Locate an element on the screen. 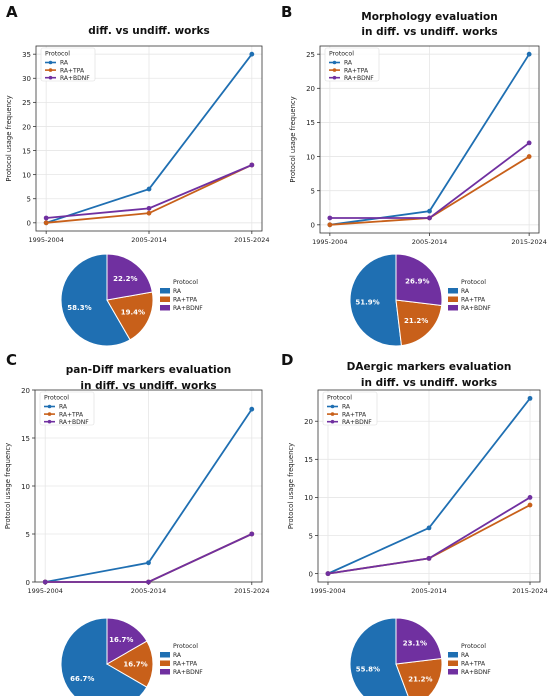  pie-slice-label: 66.7% is located at coordinates (82, 679).